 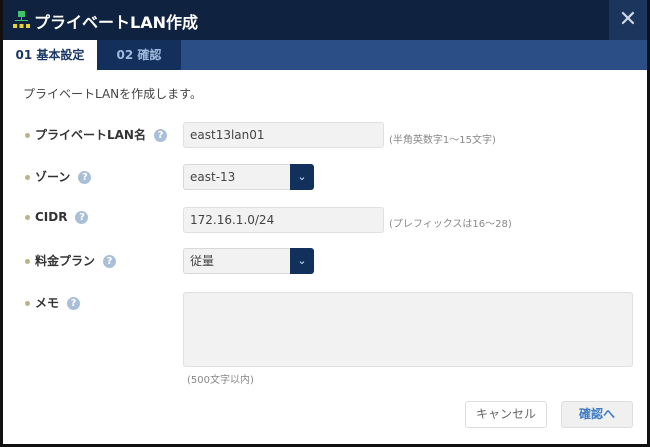 What do you see at coordinates (21, 19) in the screenshot?
I see `network-icon` at bounding box center [21, 19].